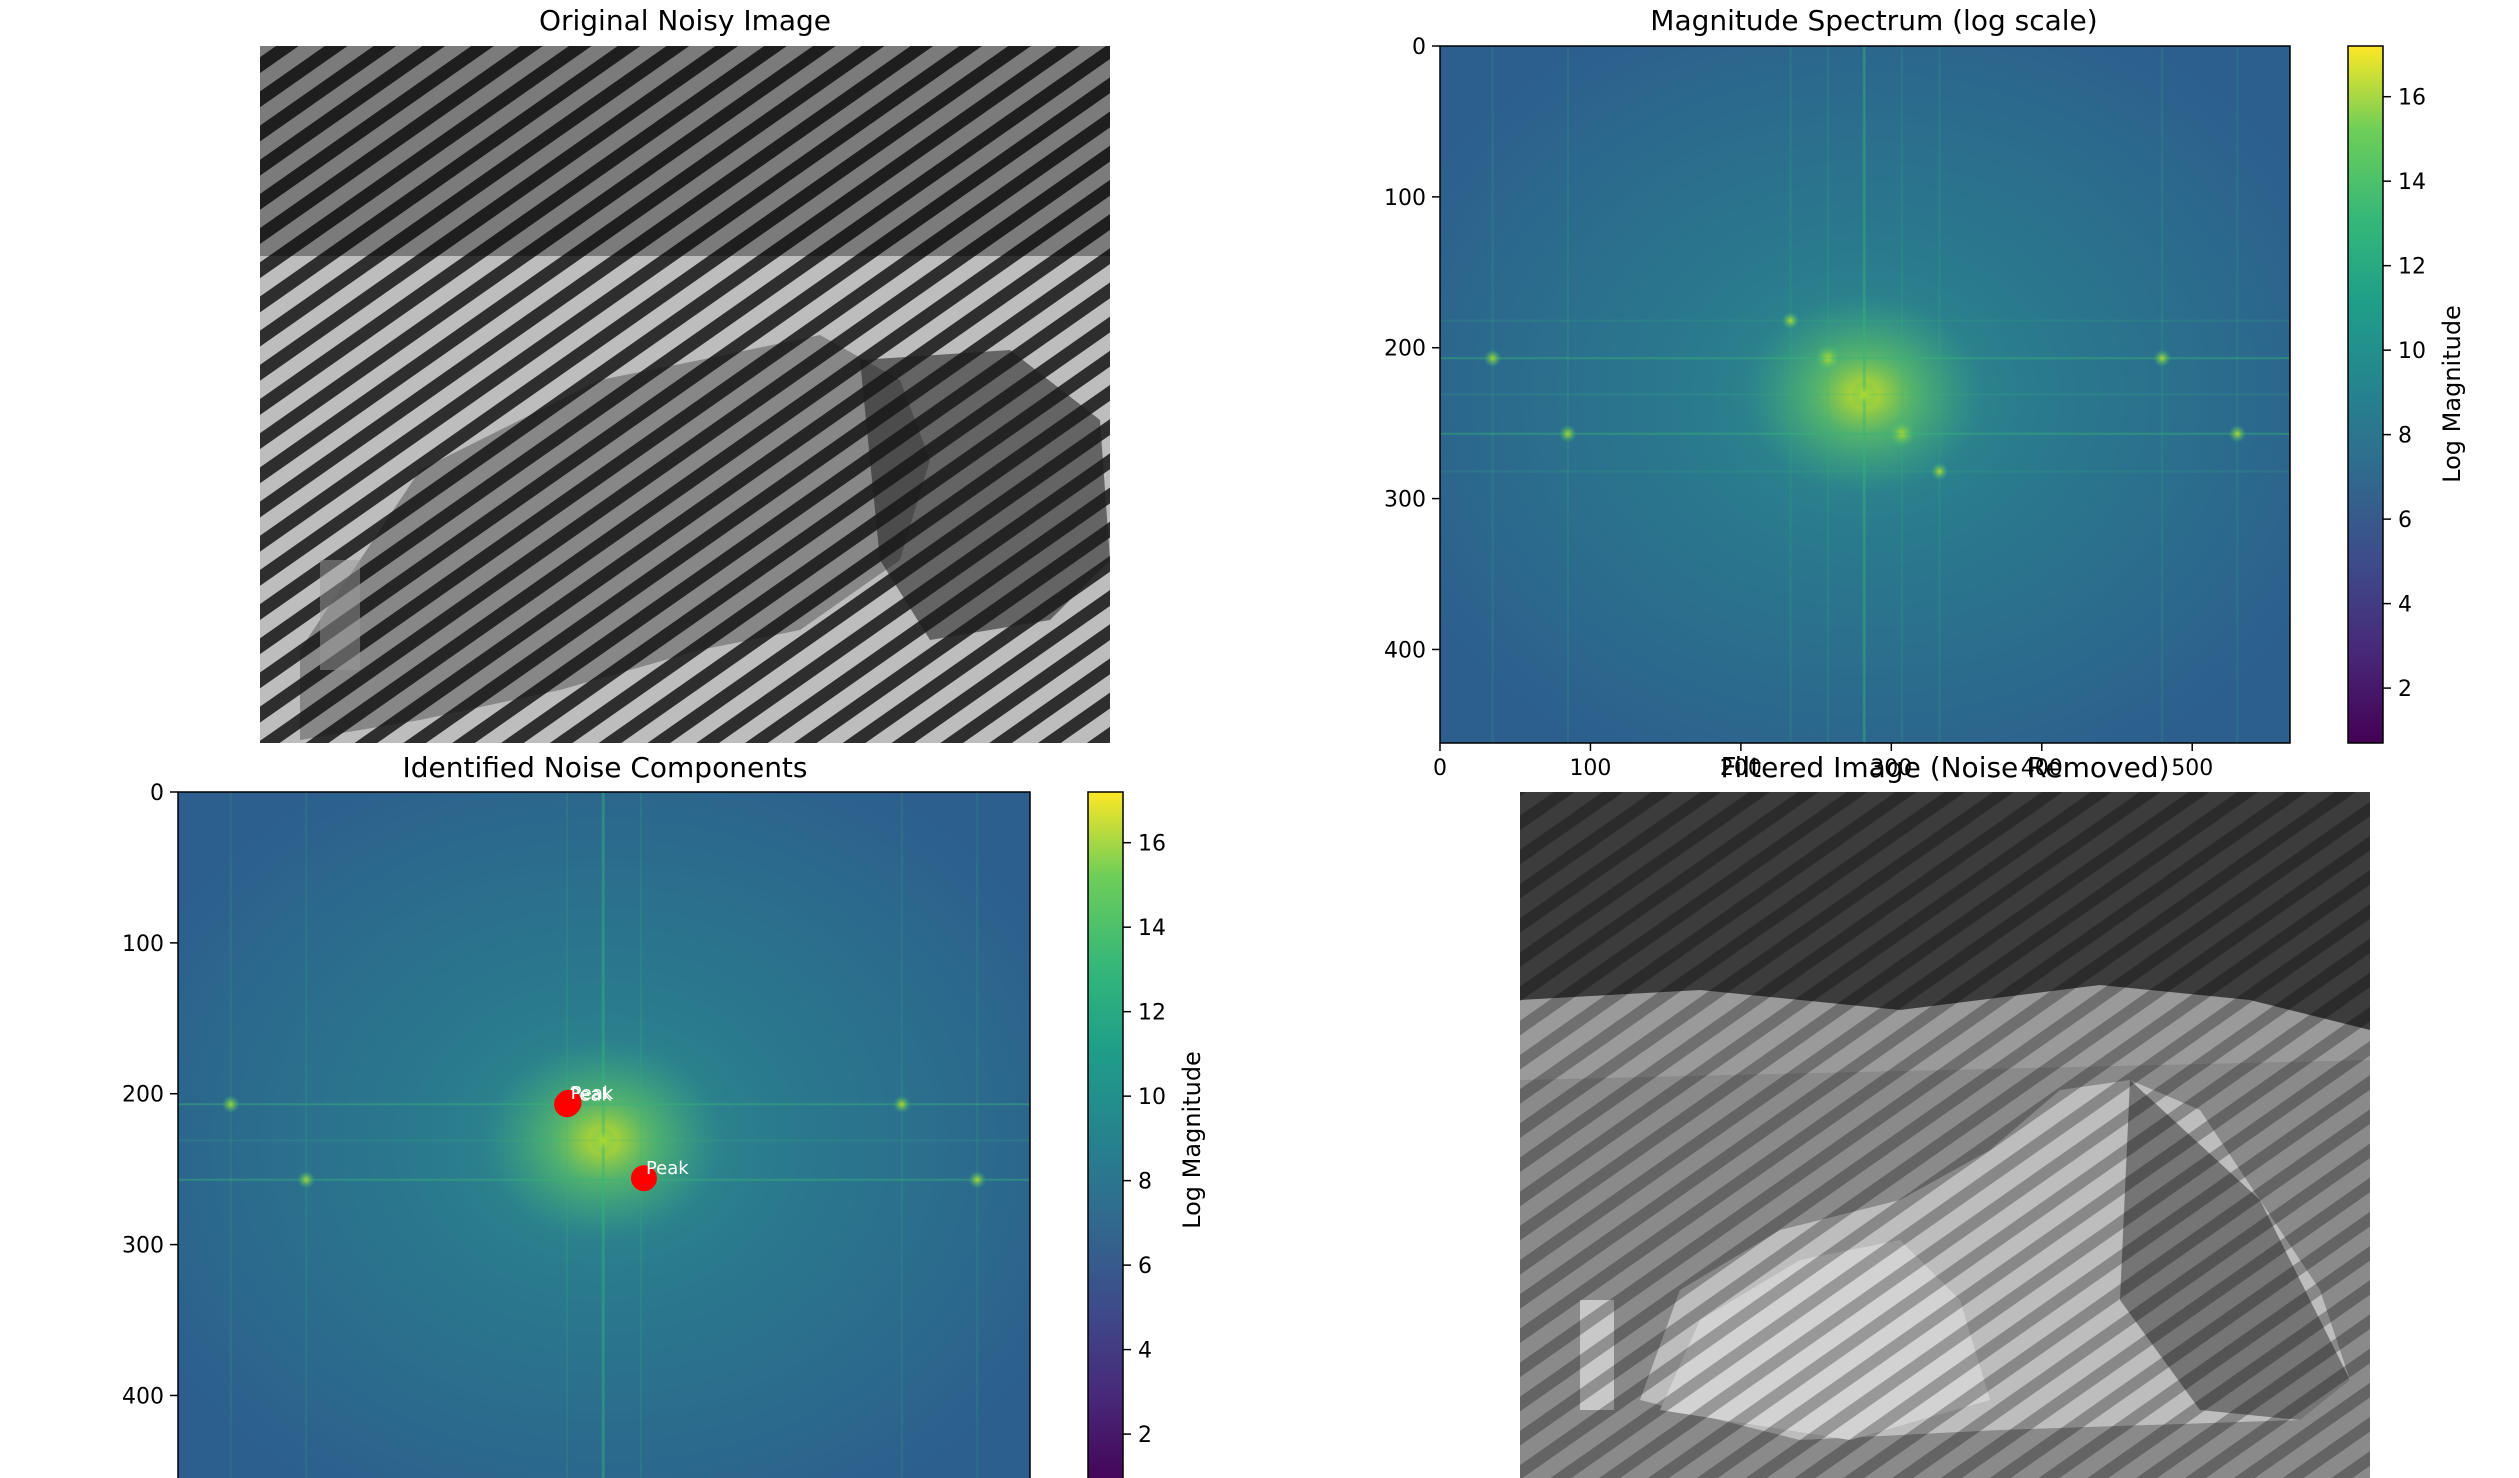 This screenshot has width=2519, height=1478. What do you see at coordinates (2405, 605) in the screenshot?
I see `spectrum-cb-tick-label: 4` at bounding box center [2405, 605].